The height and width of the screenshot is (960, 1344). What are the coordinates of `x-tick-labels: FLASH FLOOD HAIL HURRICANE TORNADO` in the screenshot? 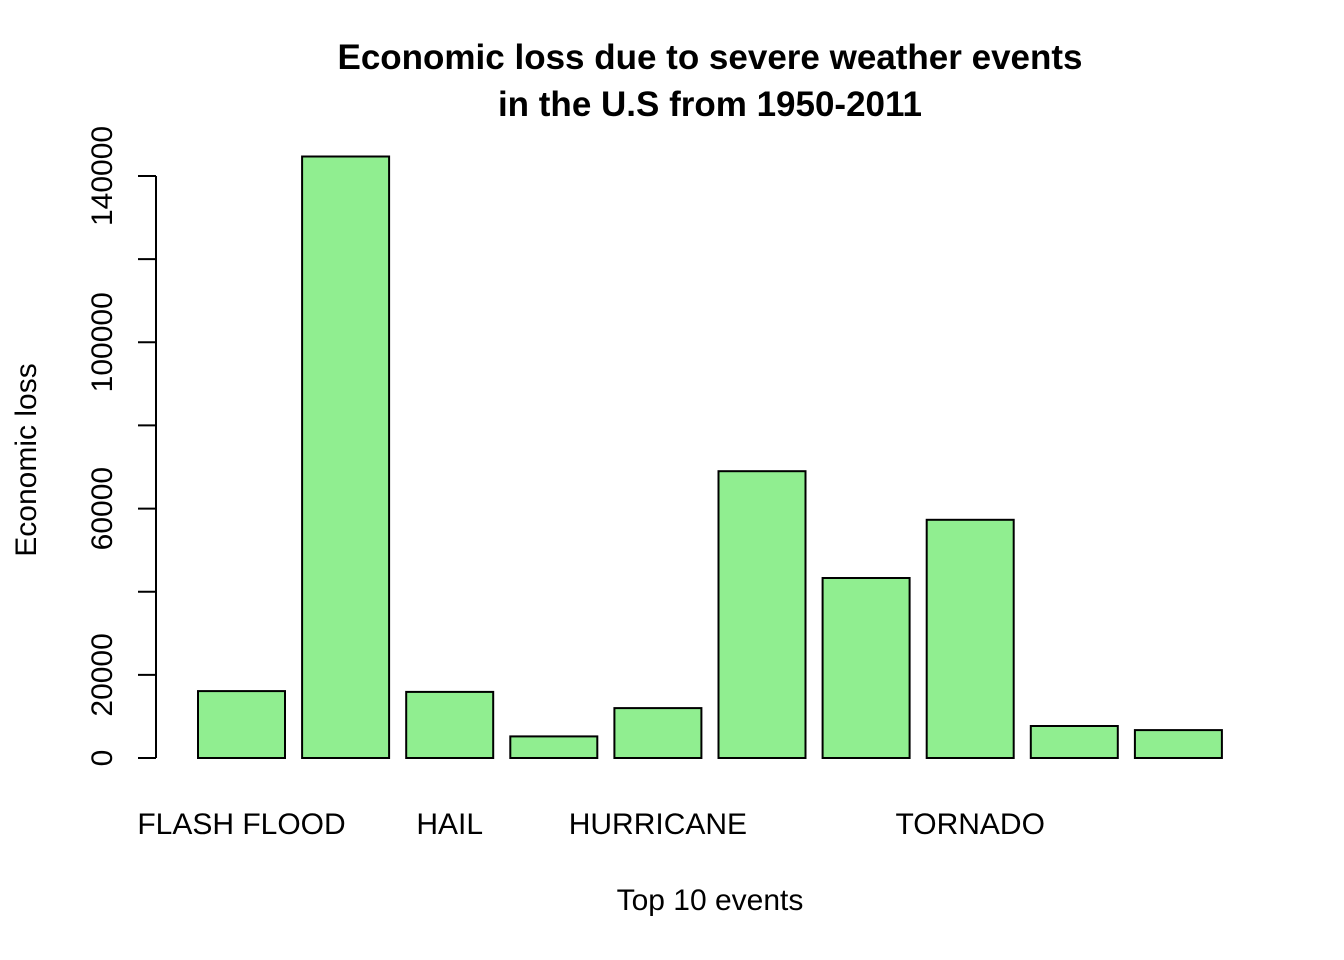 It's located at (591, 824).